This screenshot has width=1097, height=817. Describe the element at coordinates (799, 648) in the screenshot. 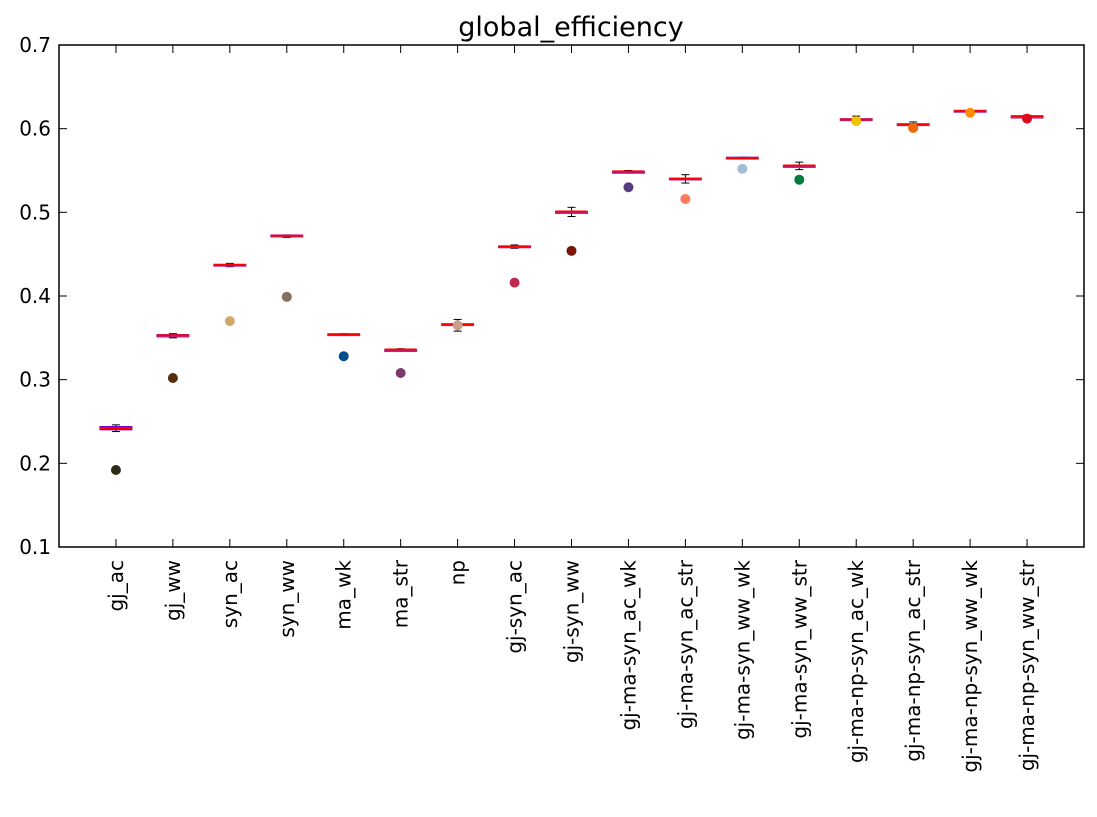

I see `x-tick-label: gj-ma-syn_ww_str` at that location.